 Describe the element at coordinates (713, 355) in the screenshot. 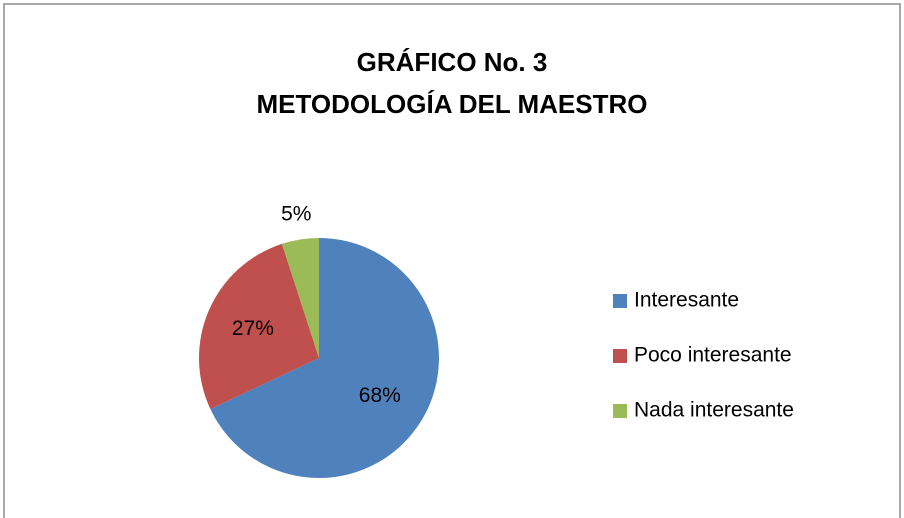

I see `legend-label: Poco interesante` at that location.